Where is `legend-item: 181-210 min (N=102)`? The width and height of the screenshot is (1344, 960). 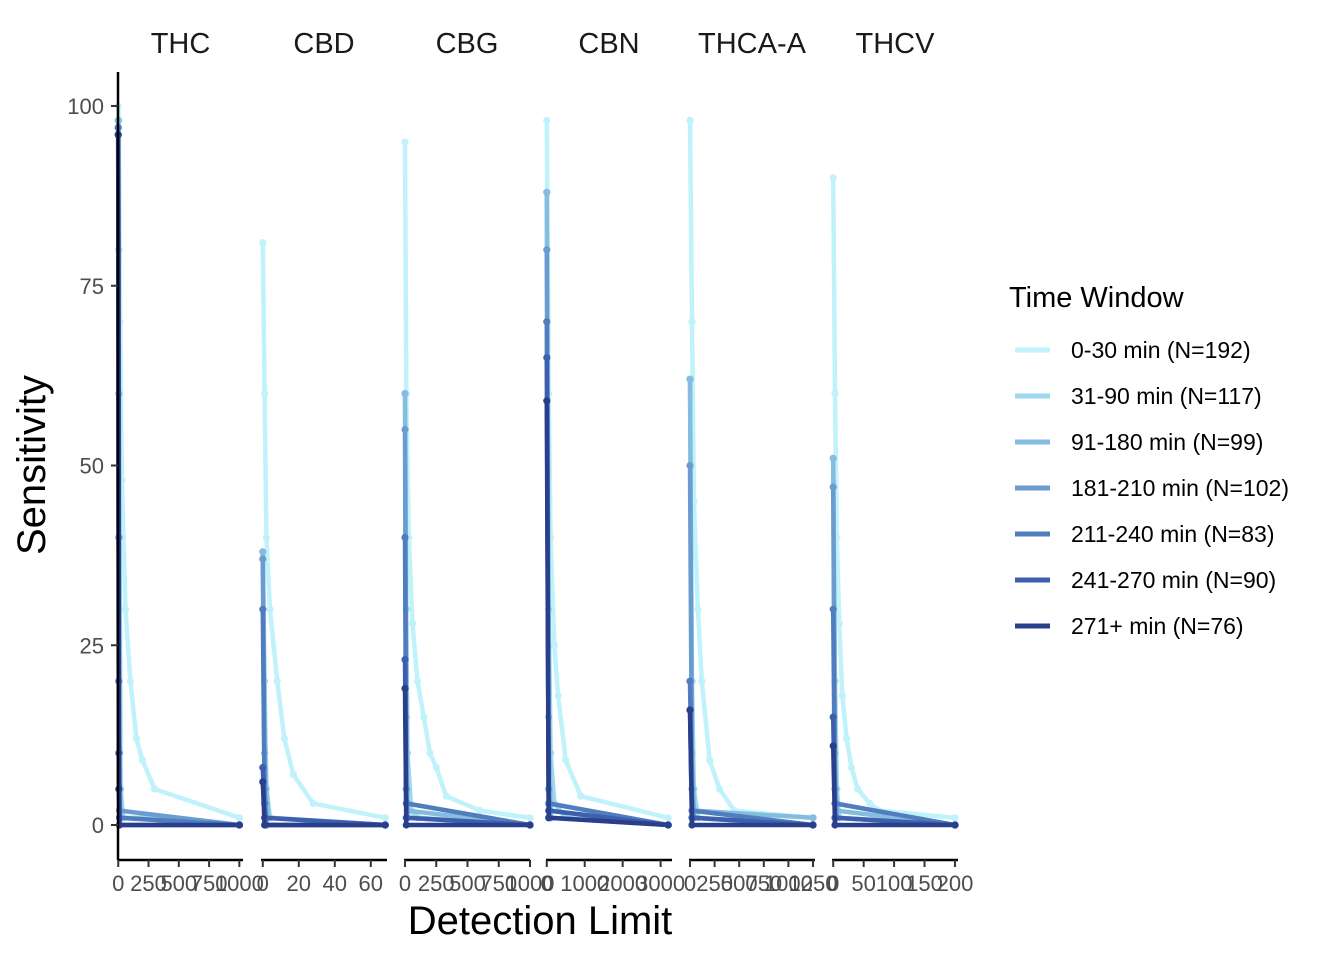 legend-item: 181-210 min (N=102) is located at coordinates (1152, 488).